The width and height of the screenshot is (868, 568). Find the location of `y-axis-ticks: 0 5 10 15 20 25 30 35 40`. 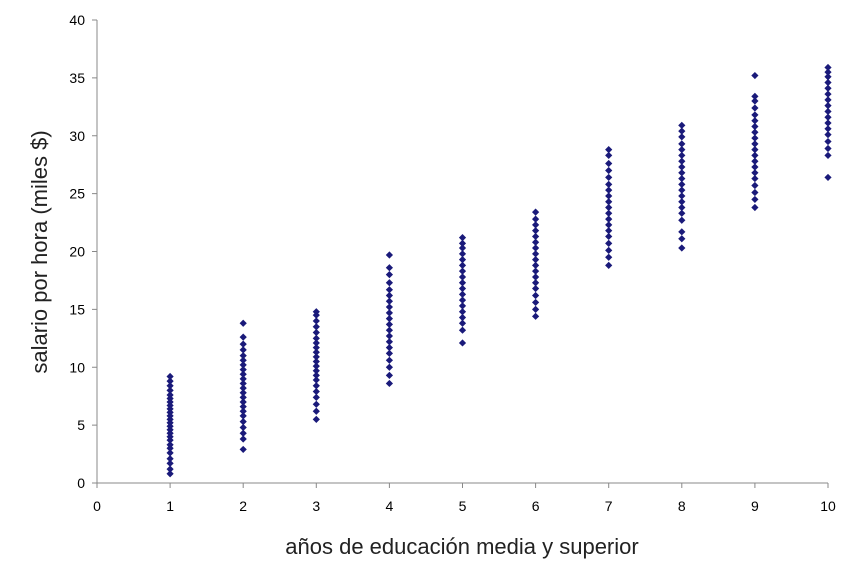

y-axis-ticks: 0 5 10 15 20 25 30 35 40 is located at coordinates (83, 251).